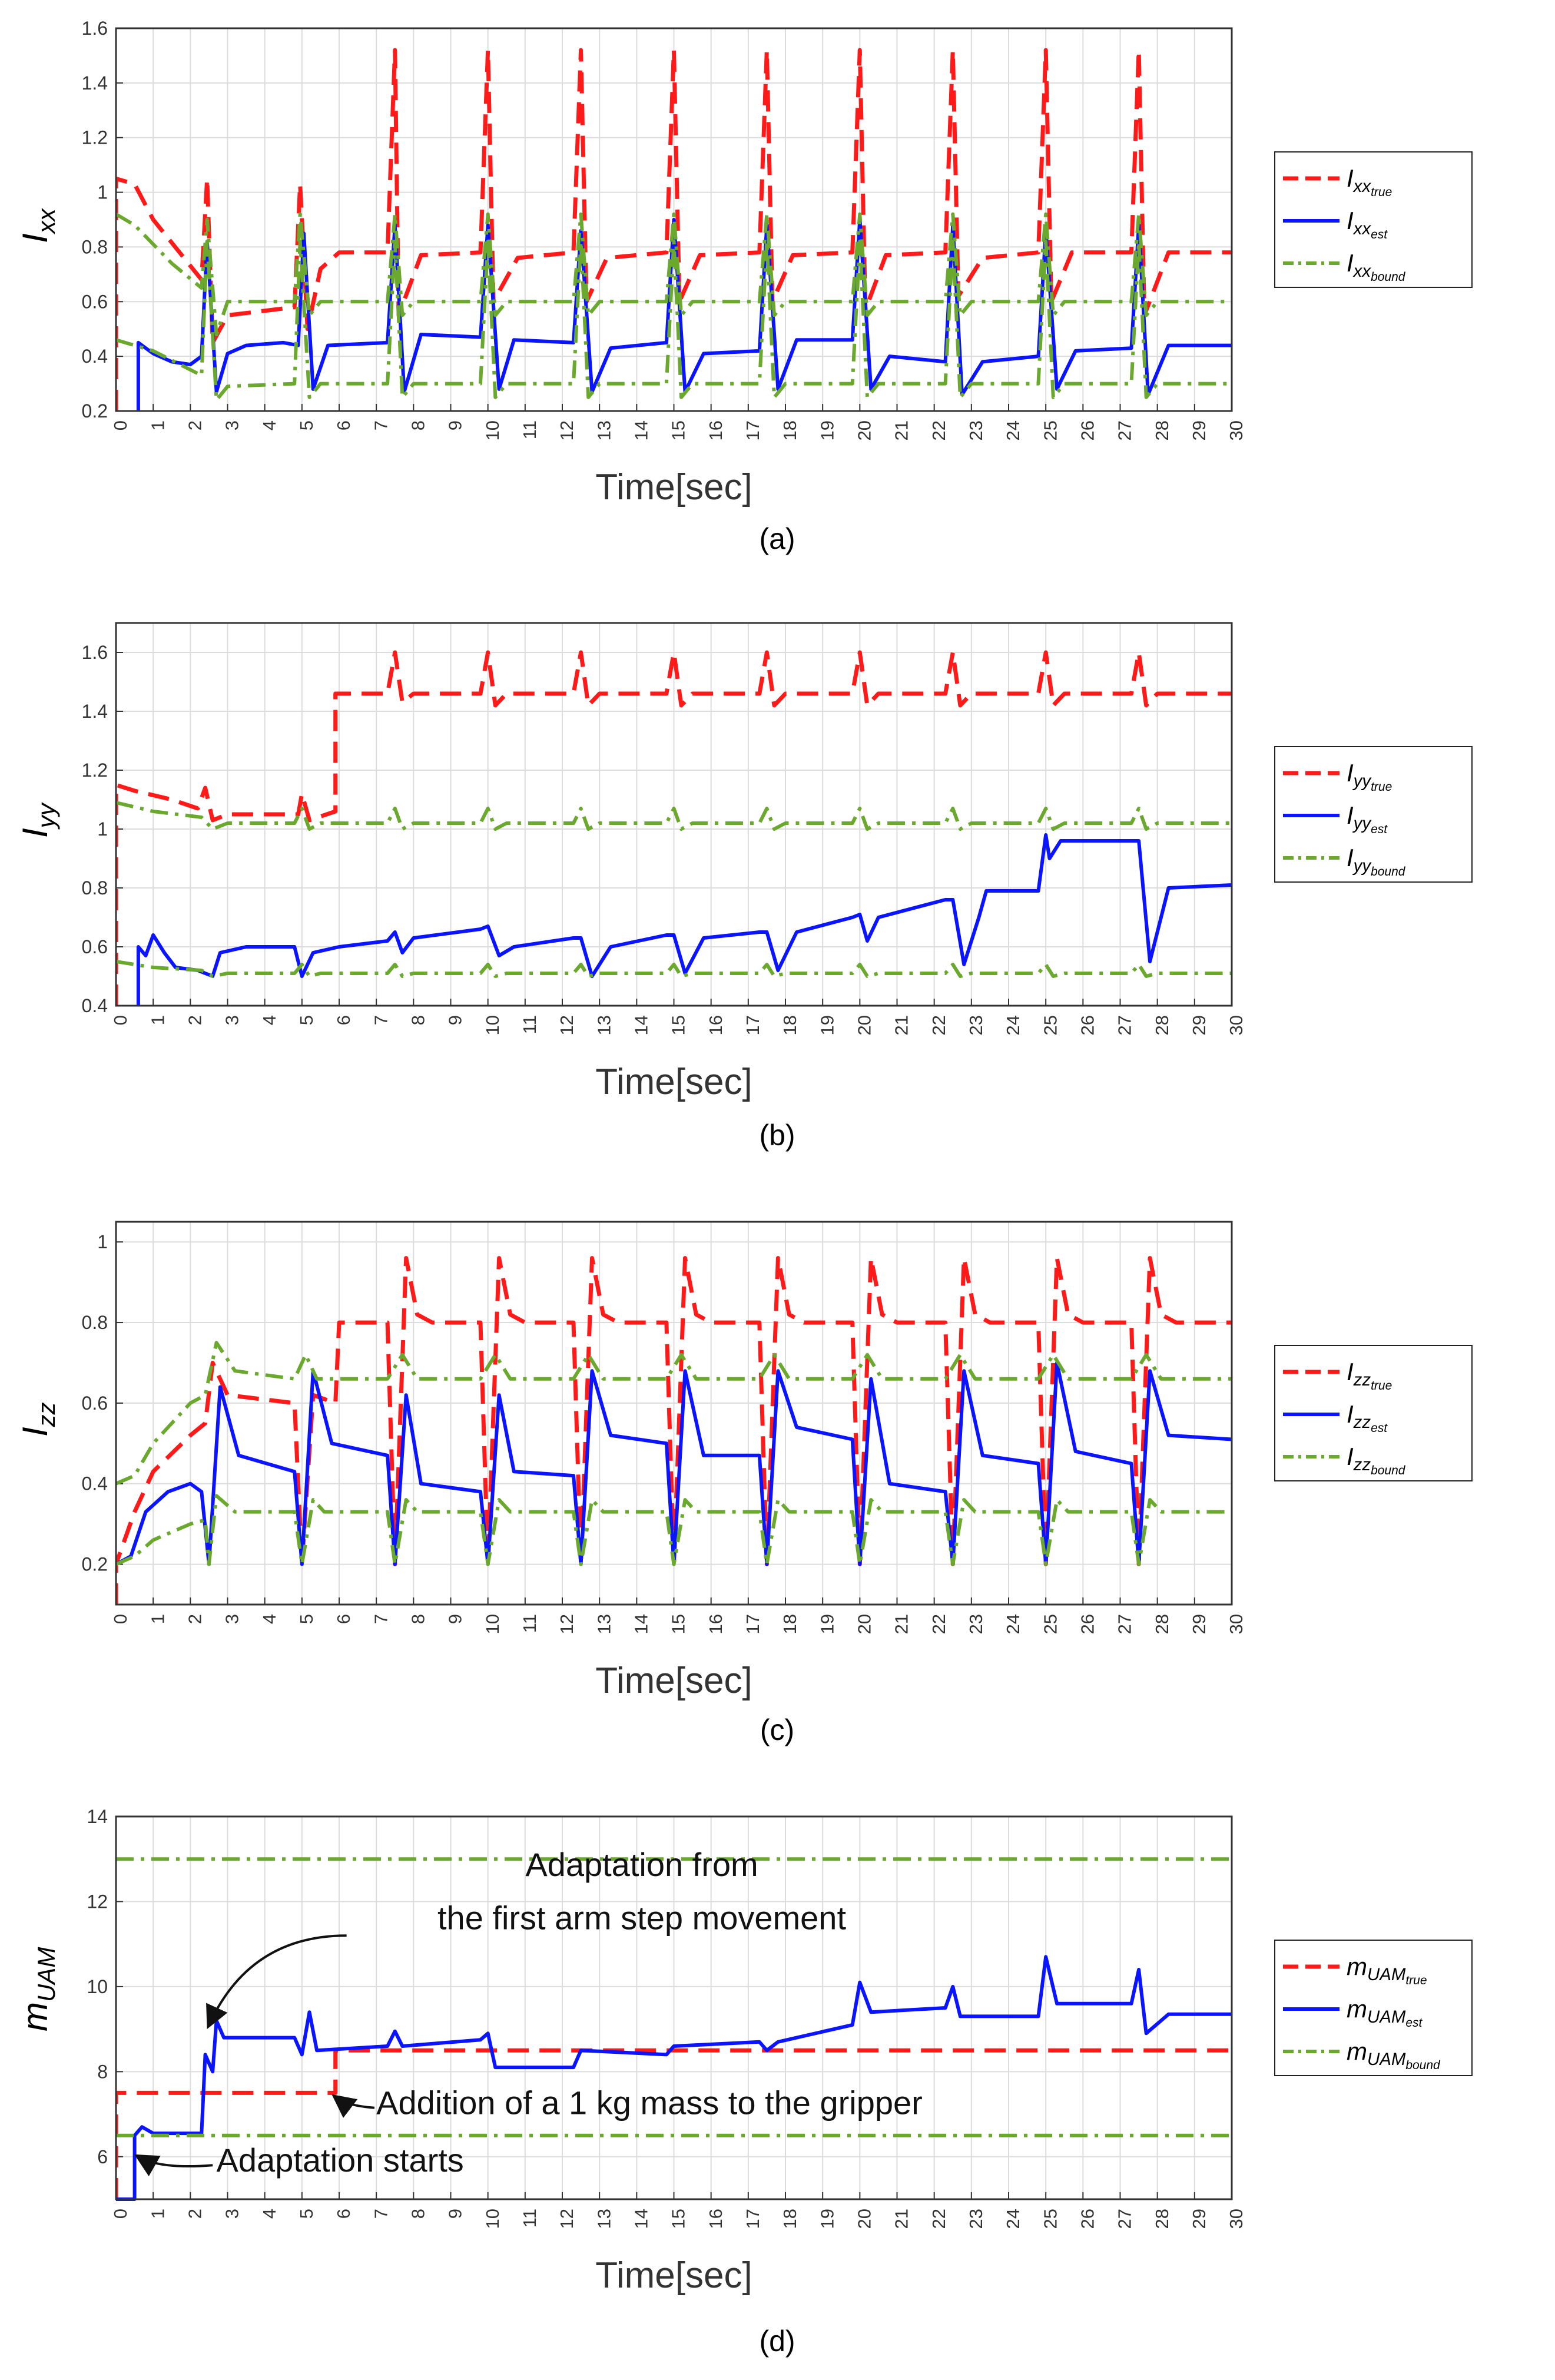 This screenshot has height=2380, width=1555. I want to click on legend-label-m_UAM_true: mUAMtrue, so click(1387, 1970).